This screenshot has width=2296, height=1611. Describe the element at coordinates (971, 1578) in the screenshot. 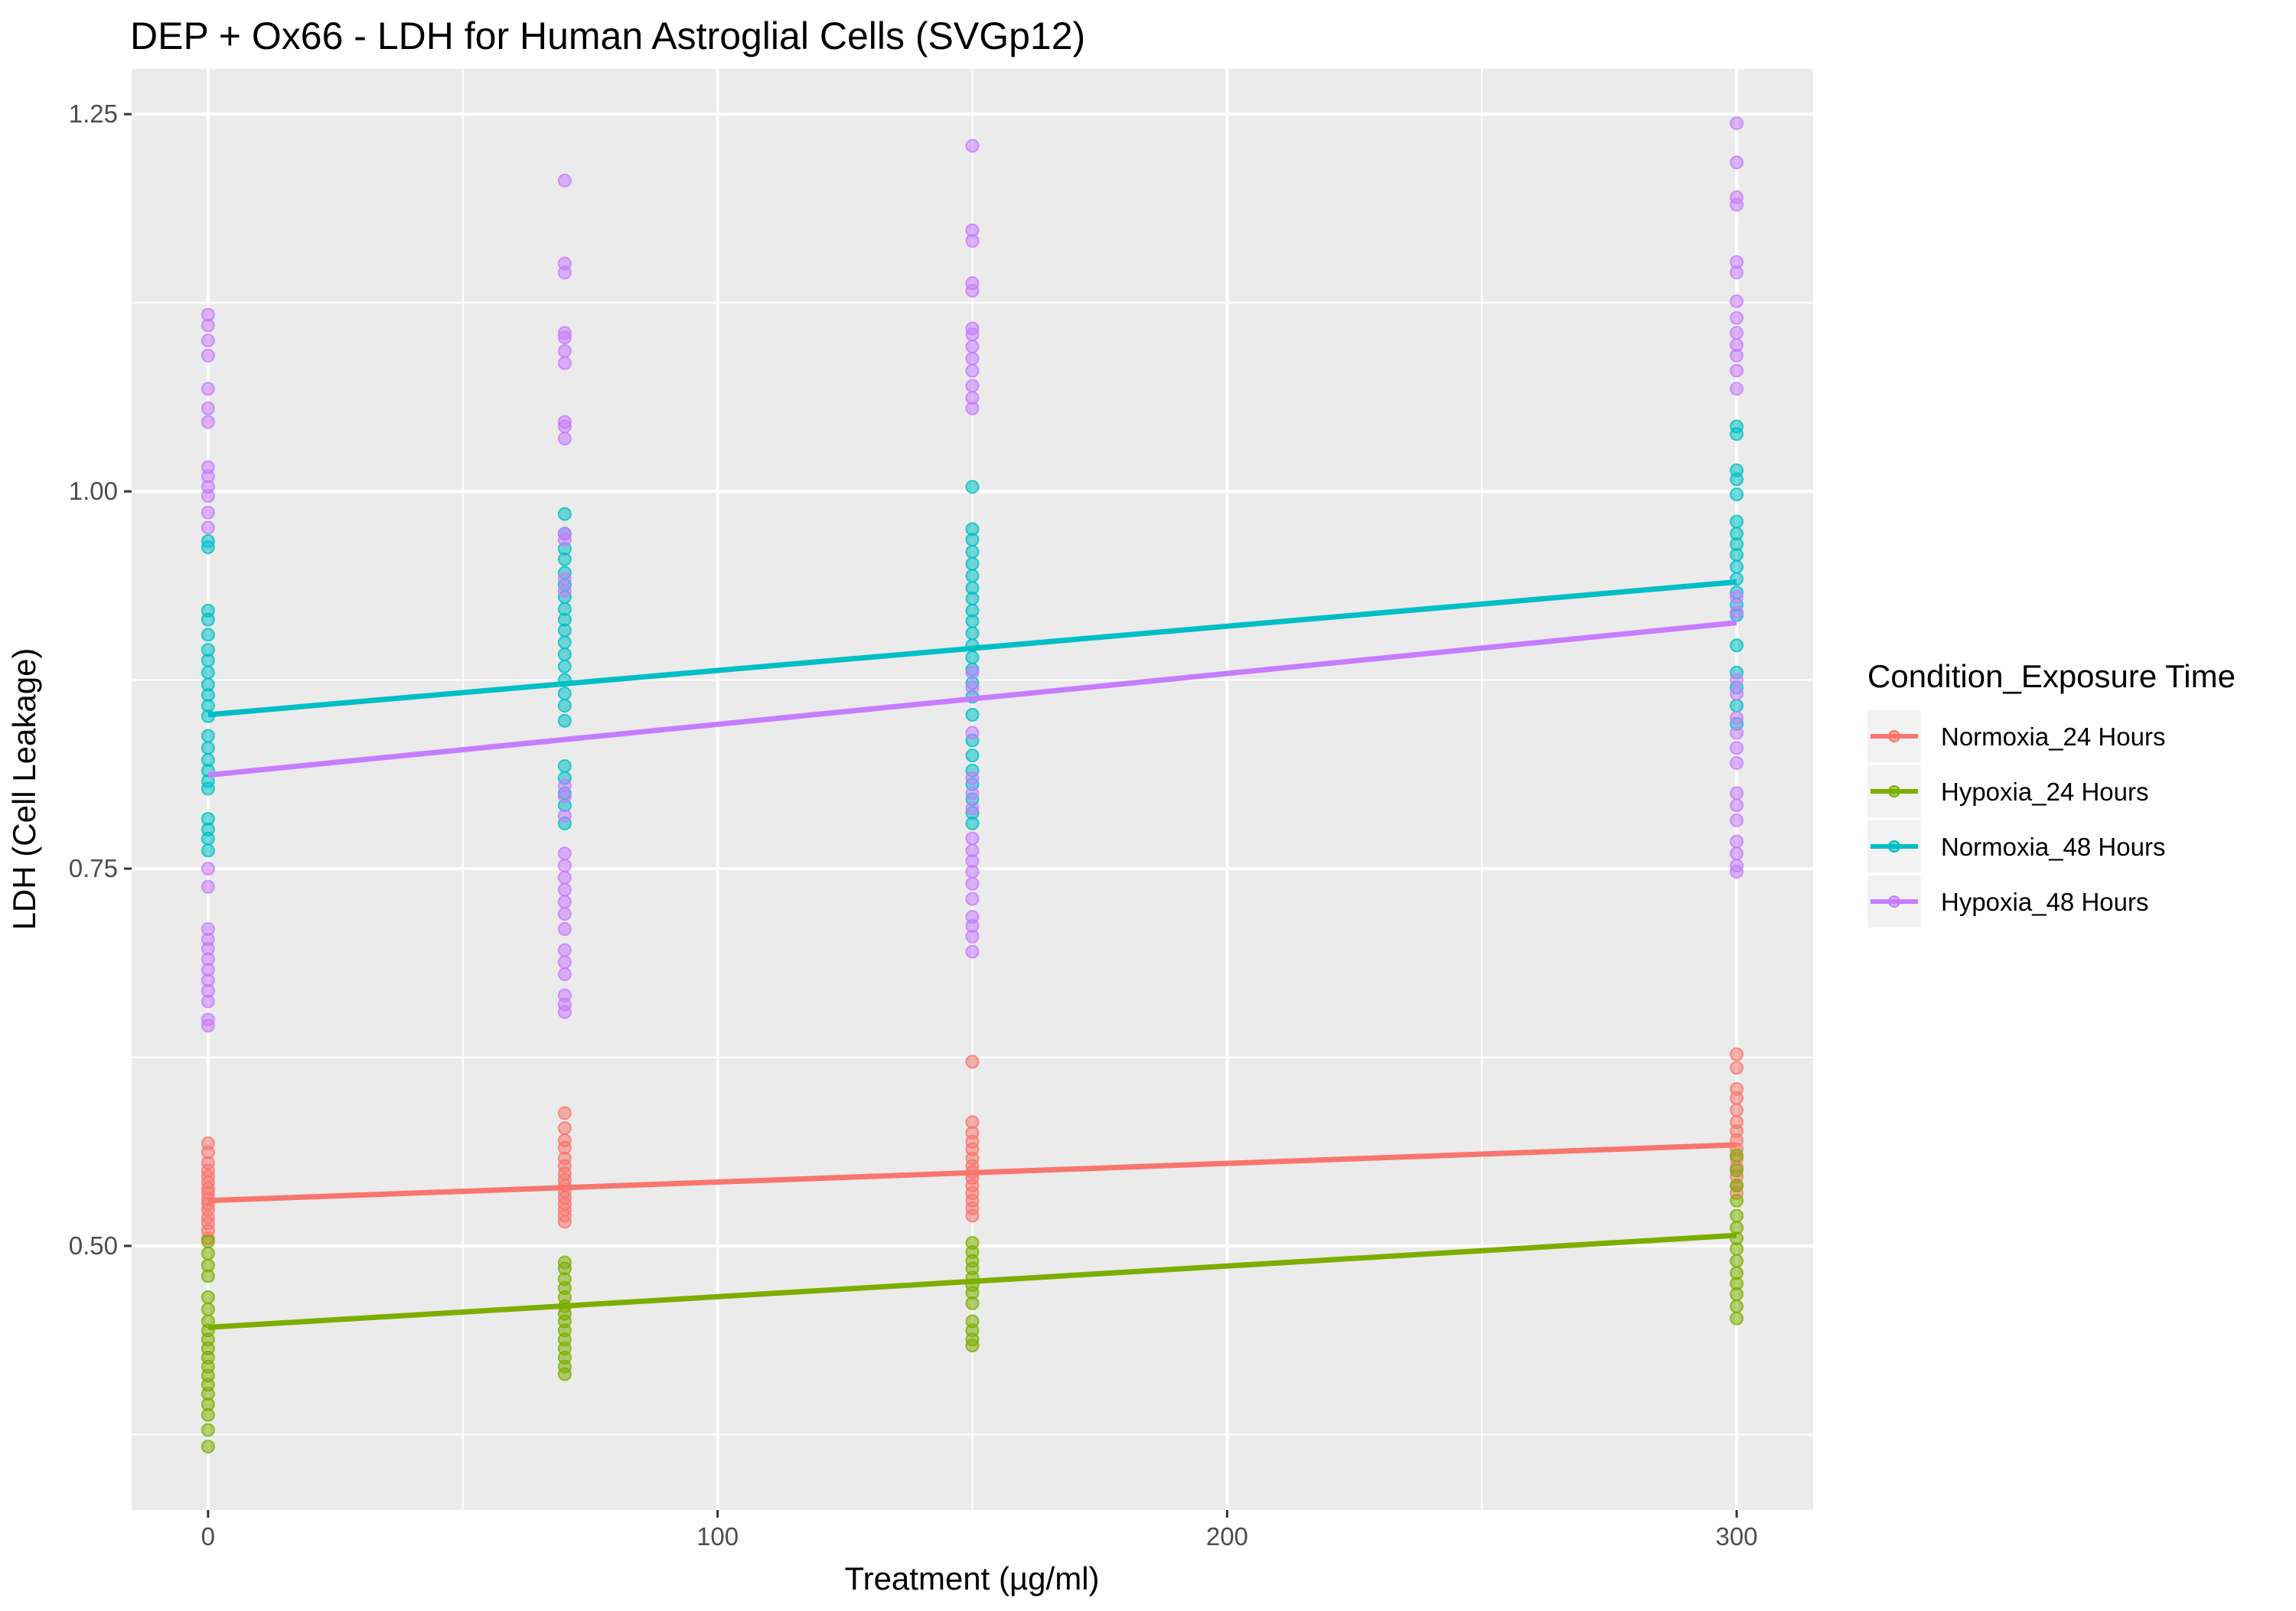

I see `x-axis-title: Treatment (µg/ml)` at that location.